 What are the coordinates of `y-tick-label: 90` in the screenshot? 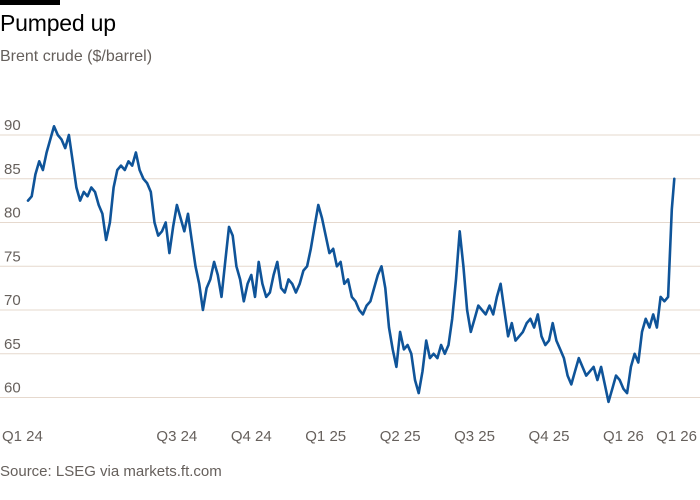 It's located at (12, 125).